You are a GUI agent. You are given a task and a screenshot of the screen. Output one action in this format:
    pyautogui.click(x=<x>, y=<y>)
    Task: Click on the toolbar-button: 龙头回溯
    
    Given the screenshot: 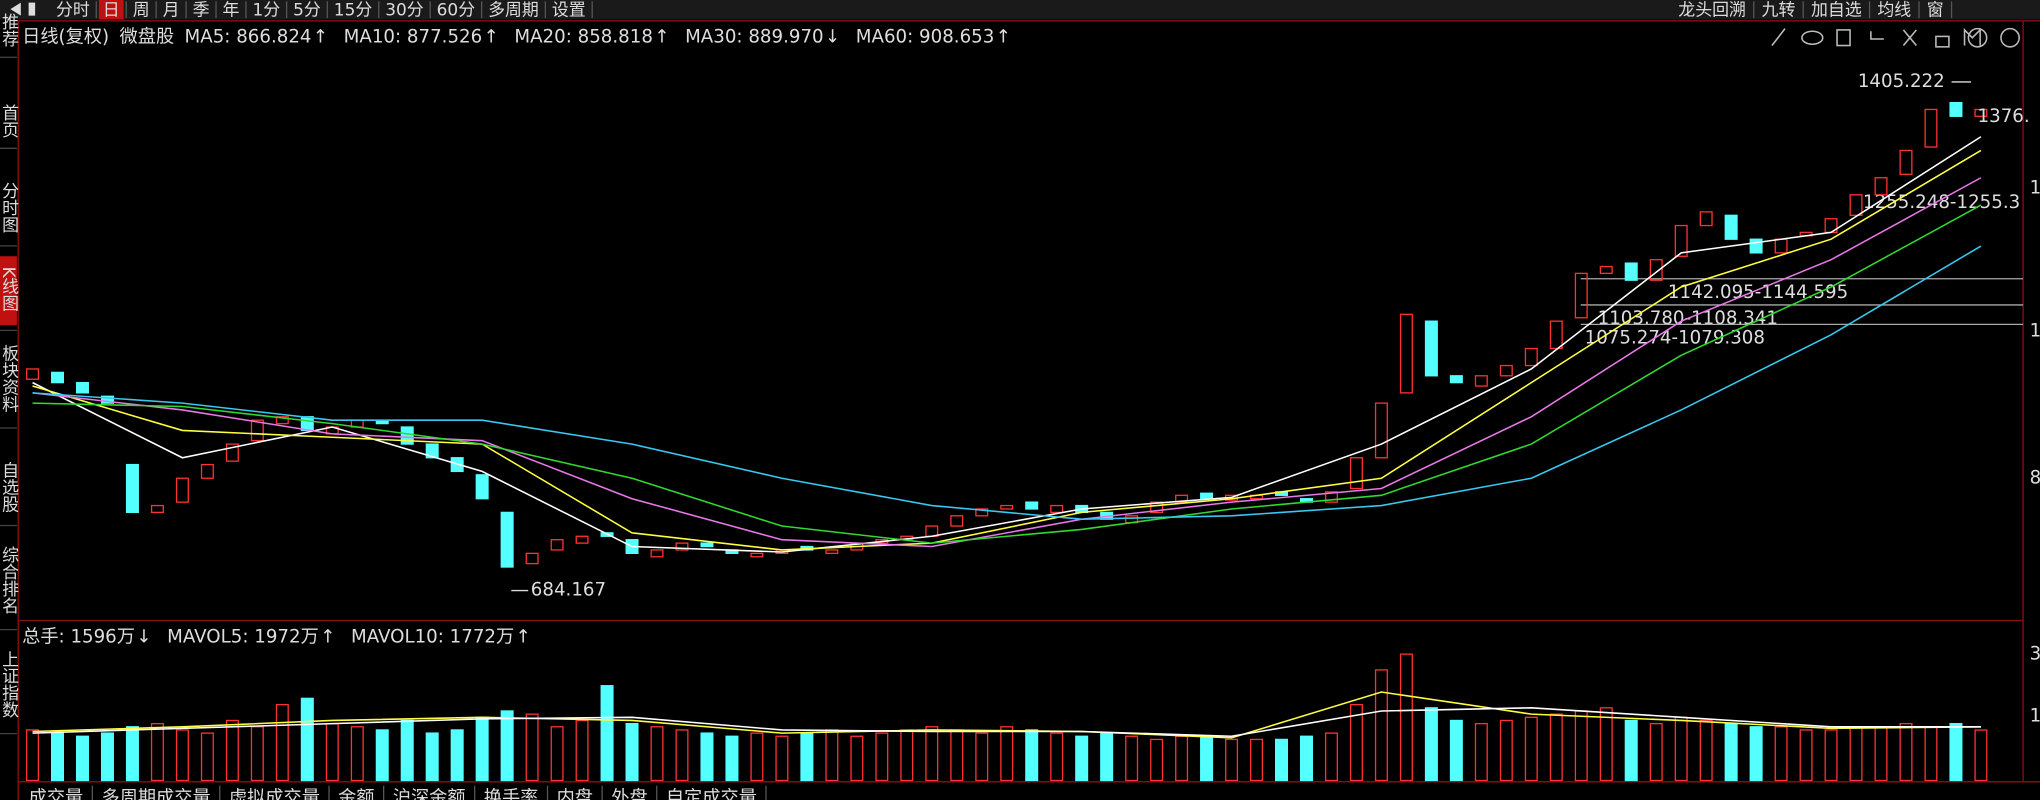 What is the action you would take?
    pyautogui.click(x=1712, y=9)
    